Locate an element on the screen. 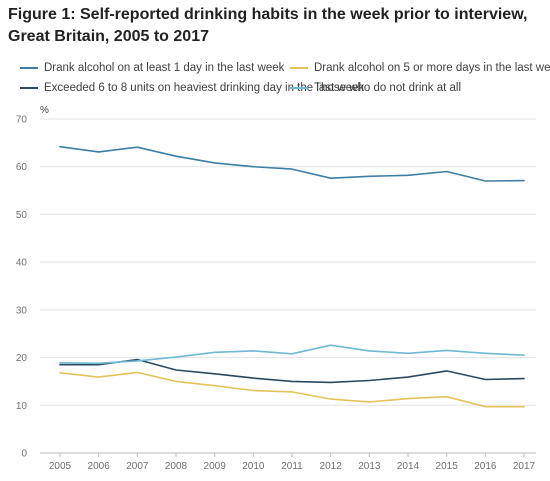 Image resolution: width=550 pixels, height=481 pixels. y-tick-label: 60 is located at coordinates (22, 167).